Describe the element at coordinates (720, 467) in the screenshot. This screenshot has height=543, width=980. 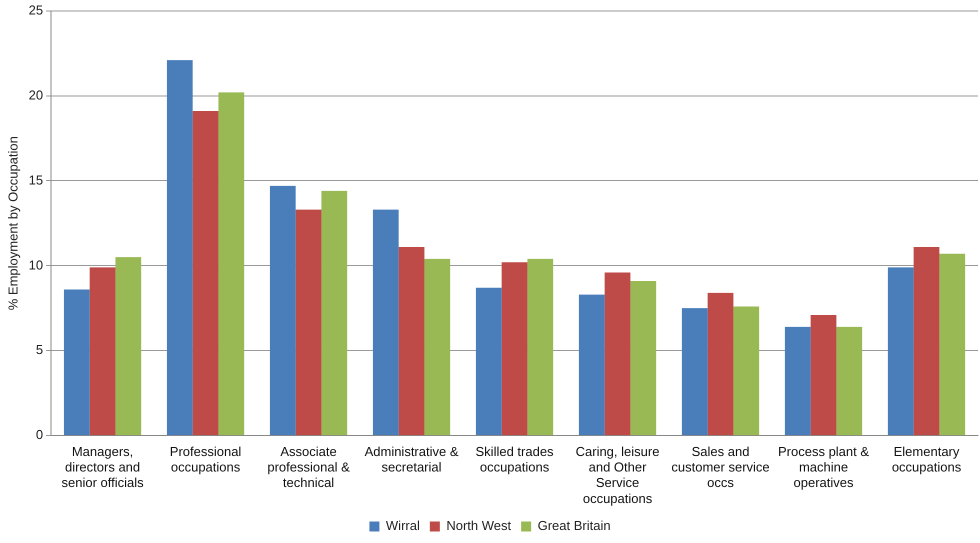
I see `x-tick-label: Sales and customer service occs` at that location.